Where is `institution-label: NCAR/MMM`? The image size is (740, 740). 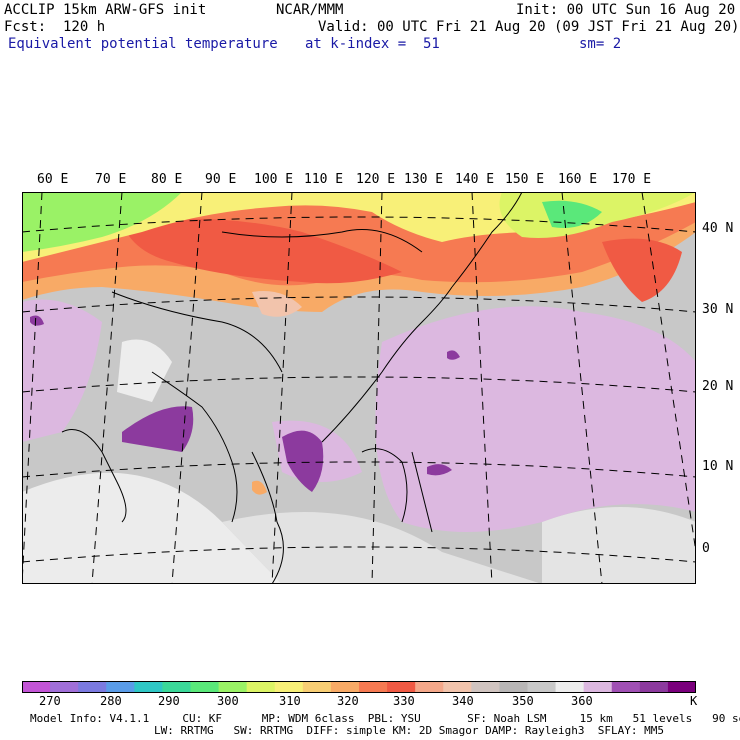 institution-label: NCAR/MMM is located at coordinates (310, 10).